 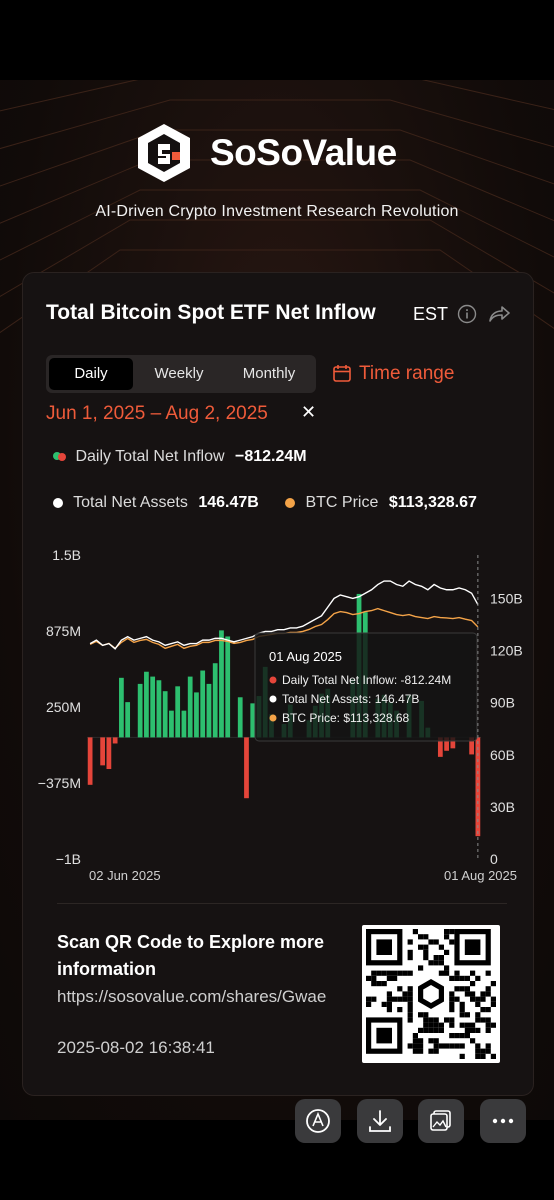 What do you see at coordinates (191, 955) in the screenshot?
I see `scan-qr-title: Scan QR Code to Explore more information` at bounding box center [191, 955].